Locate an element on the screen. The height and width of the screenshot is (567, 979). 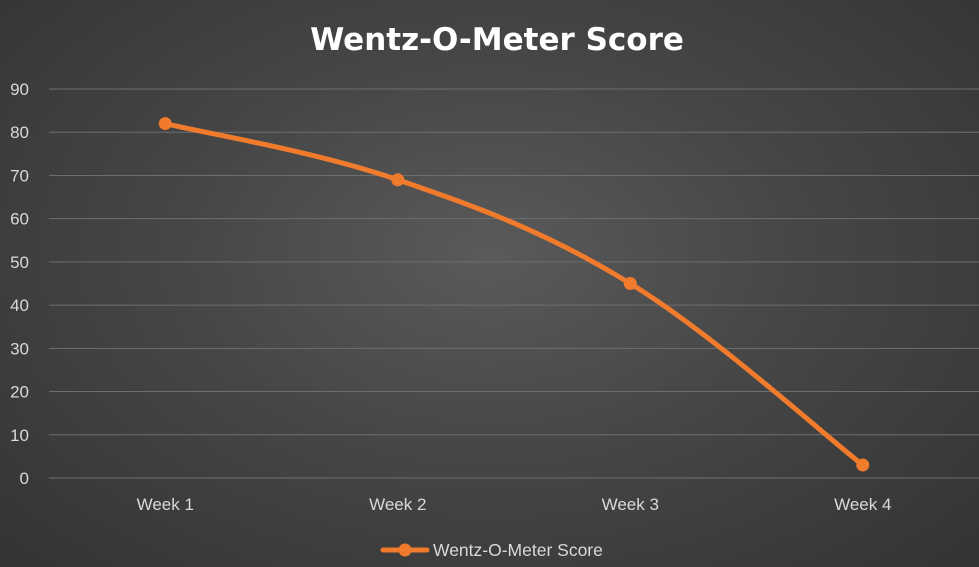
x-tick-label: Week 2 is located at coordinates (397, 504).